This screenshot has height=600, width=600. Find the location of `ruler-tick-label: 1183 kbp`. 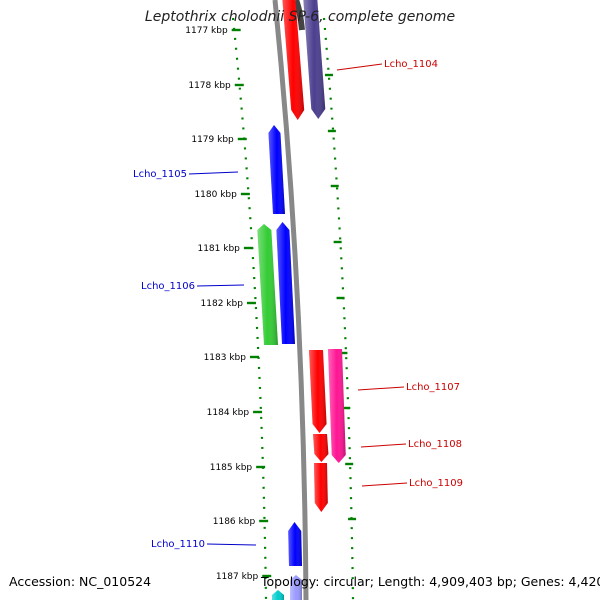

ruler-tick-label: 1183 kbp is located at coordinates (225, 358).